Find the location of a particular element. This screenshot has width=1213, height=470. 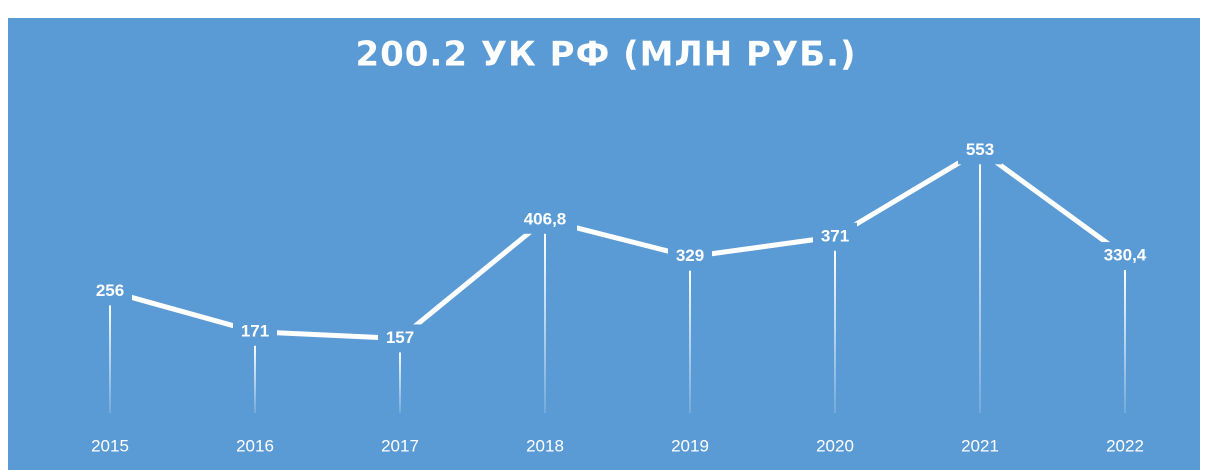

data-label: 330,4 is located at coordinates (1125, 255).